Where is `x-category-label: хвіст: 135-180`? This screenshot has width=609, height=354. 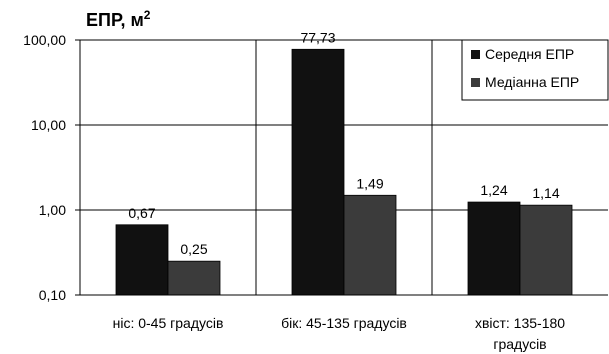
x-category-label: хвіст: 135-180 is located at coordinates (520, 323).